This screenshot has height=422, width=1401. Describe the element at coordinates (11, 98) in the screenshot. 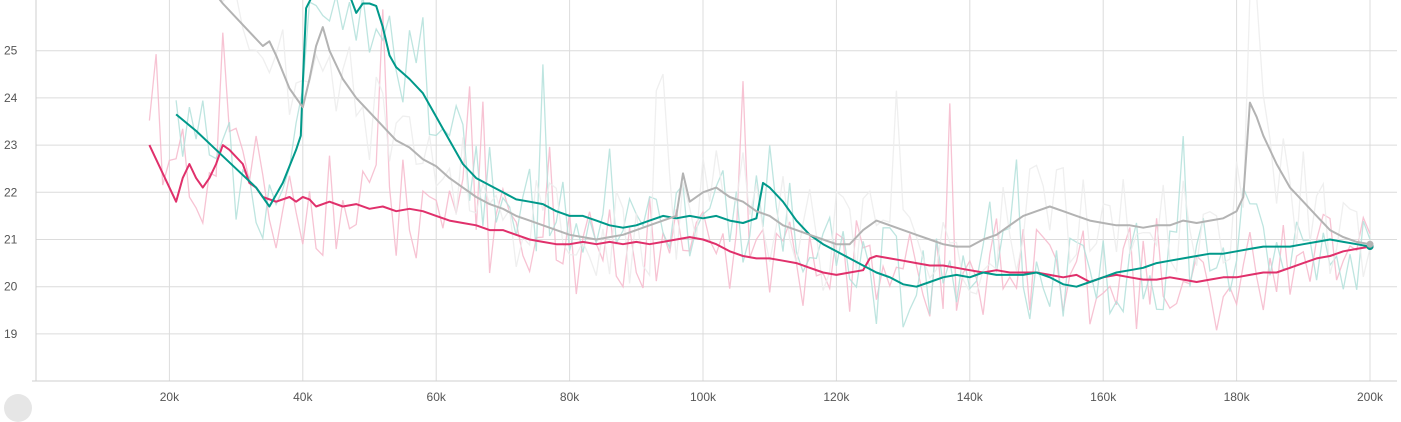

I see `y-tick-label: 24` at that location.